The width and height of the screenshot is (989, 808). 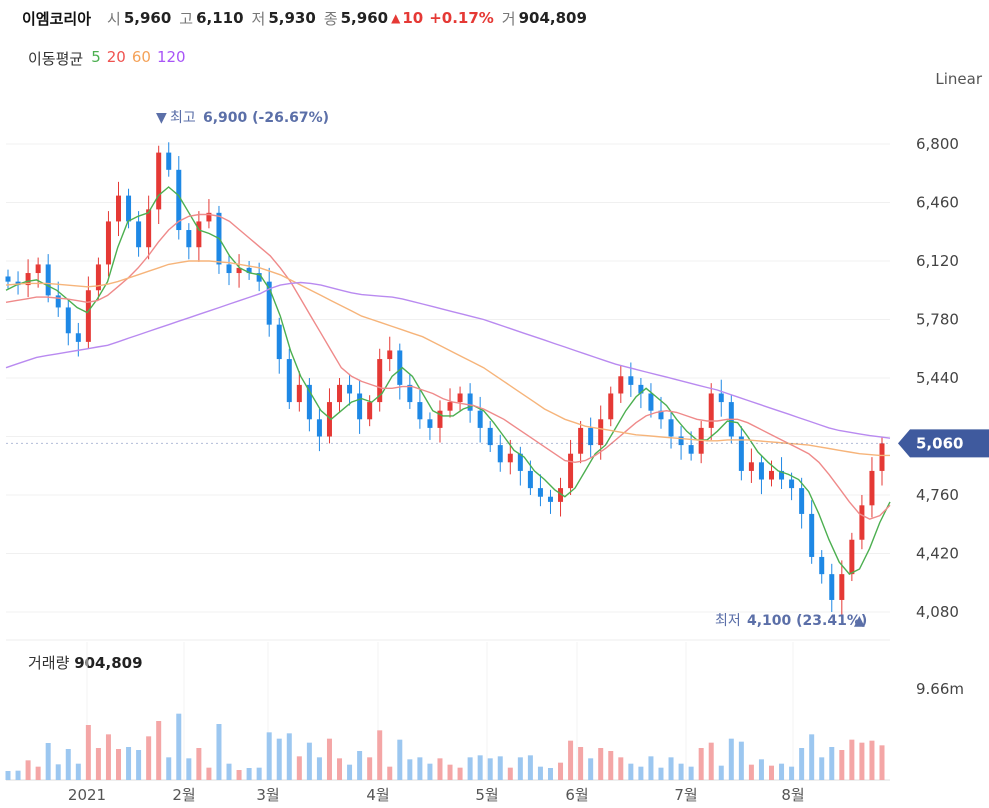 What do you see at coordinates (108, 663) in the screenshot?
I see `volume-panel-value: 904,809` at bounding box center [108, 663].